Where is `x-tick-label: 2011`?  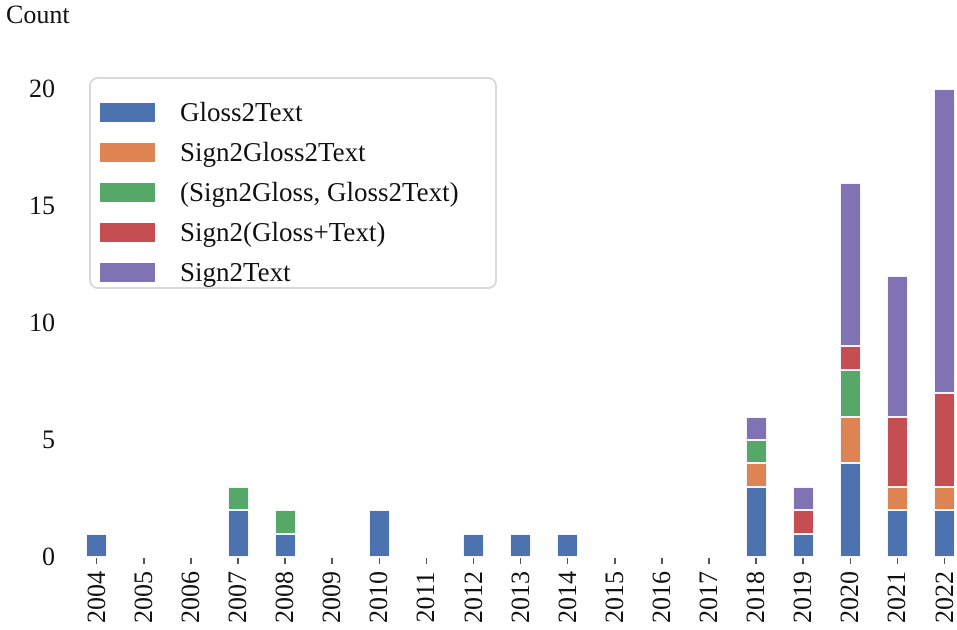
x-tick-label: 2011 is located at coordinates (426, 597).